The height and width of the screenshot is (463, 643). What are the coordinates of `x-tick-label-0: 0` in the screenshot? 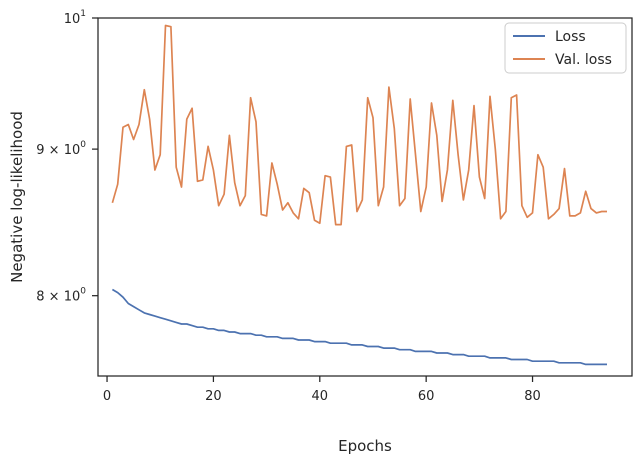 It's located at (107, 396).